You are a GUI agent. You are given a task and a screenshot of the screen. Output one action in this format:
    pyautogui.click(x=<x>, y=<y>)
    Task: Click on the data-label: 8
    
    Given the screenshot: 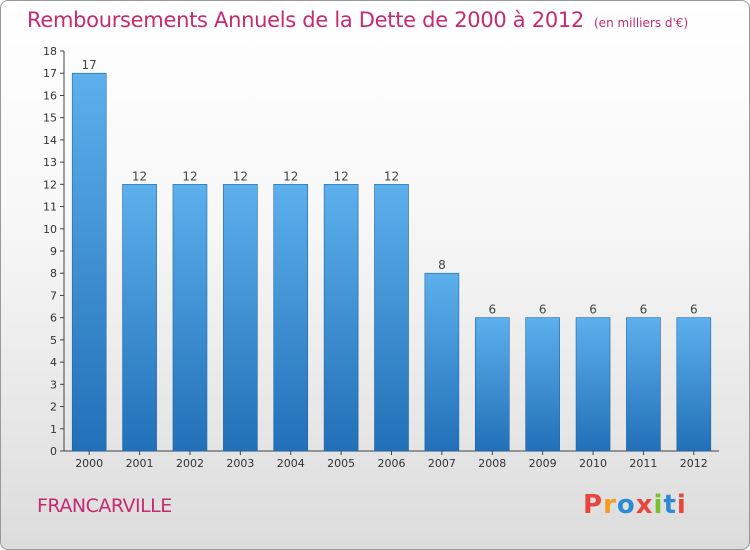 What is the action you would take?
    pyautogui.click(x=442, y=265)
    